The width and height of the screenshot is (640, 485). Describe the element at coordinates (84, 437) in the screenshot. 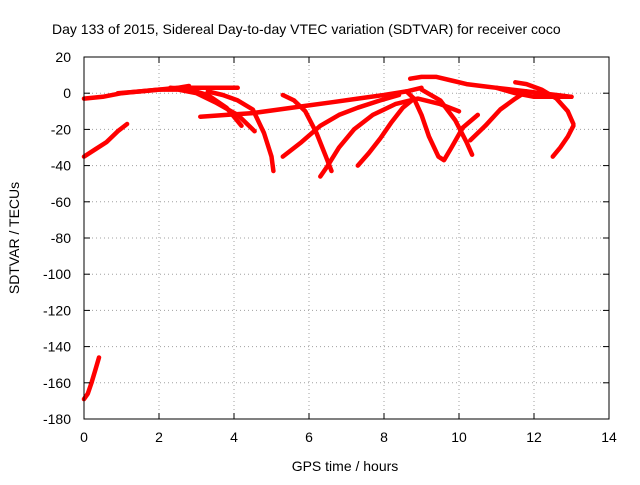

I see `x-tick-label: 0` at that location.